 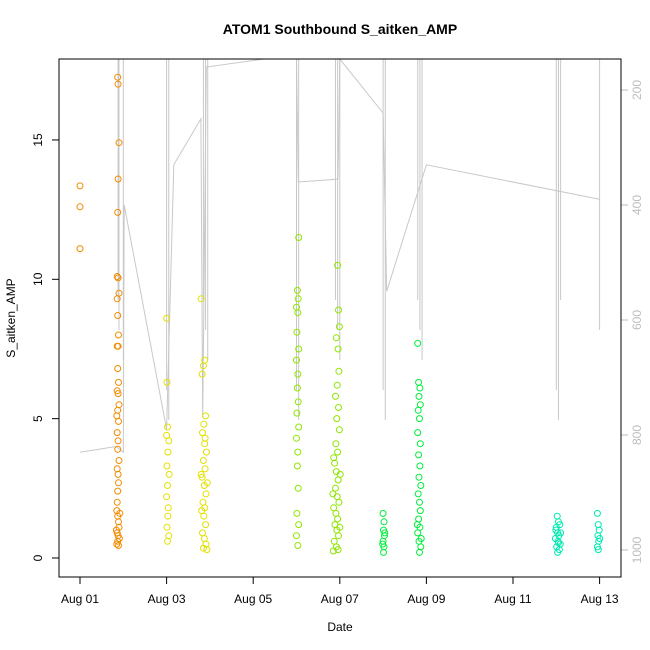 I want to click on y2-tick-label: 800, so click(x=637, y=435).